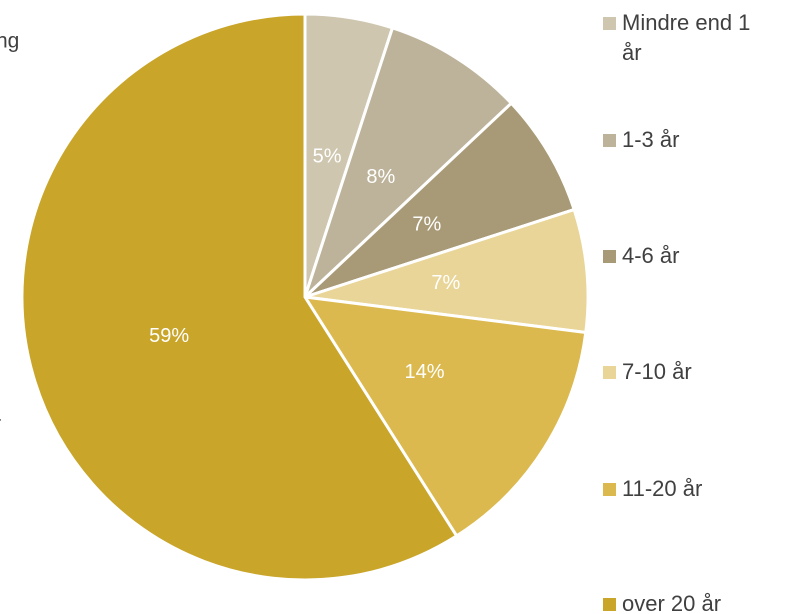 Image resolution: width=786 pixels, height=614 pixels. I want to click on data-label: 8%, so click(380, 177).